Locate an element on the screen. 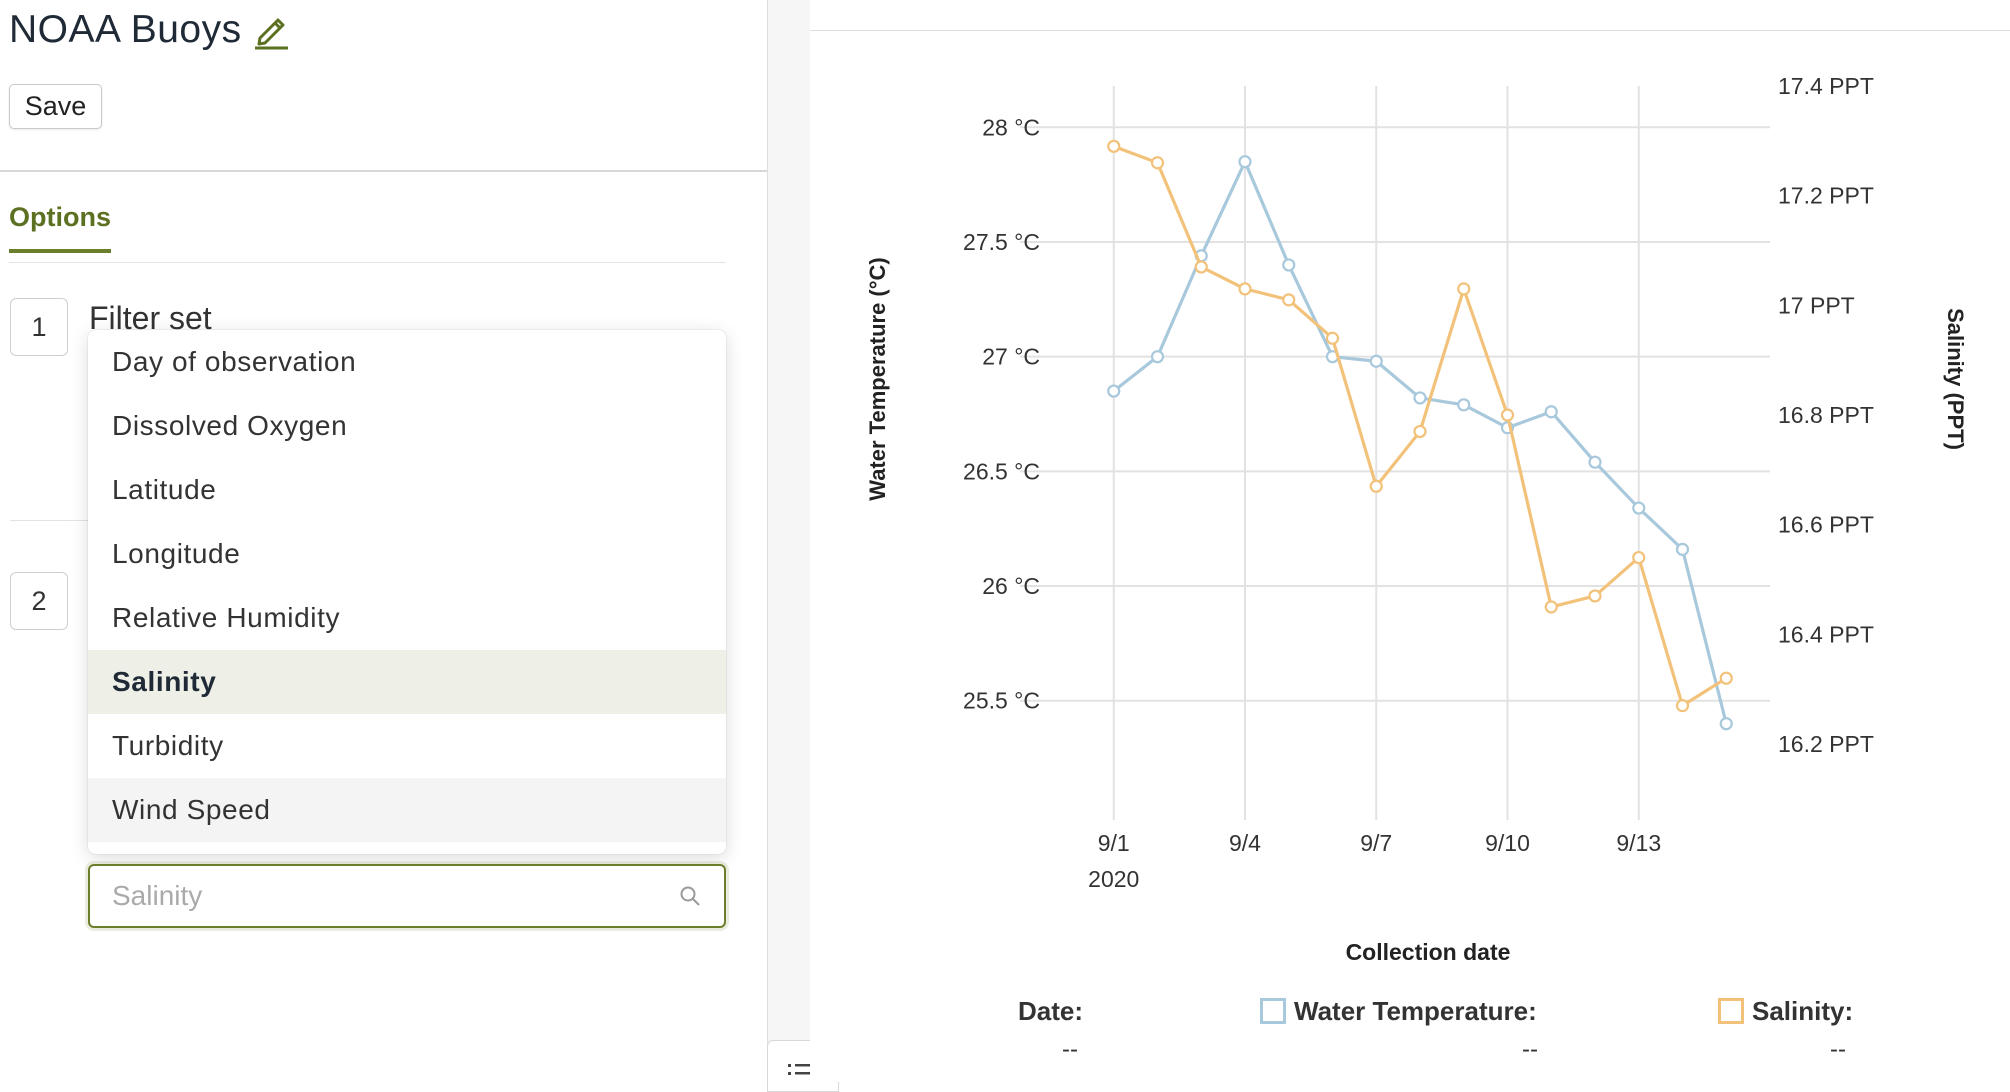 This screenshot has width=2010, height=1092. y-left-tick-label: 26.5 °C is located at coordinates (1001, 471).